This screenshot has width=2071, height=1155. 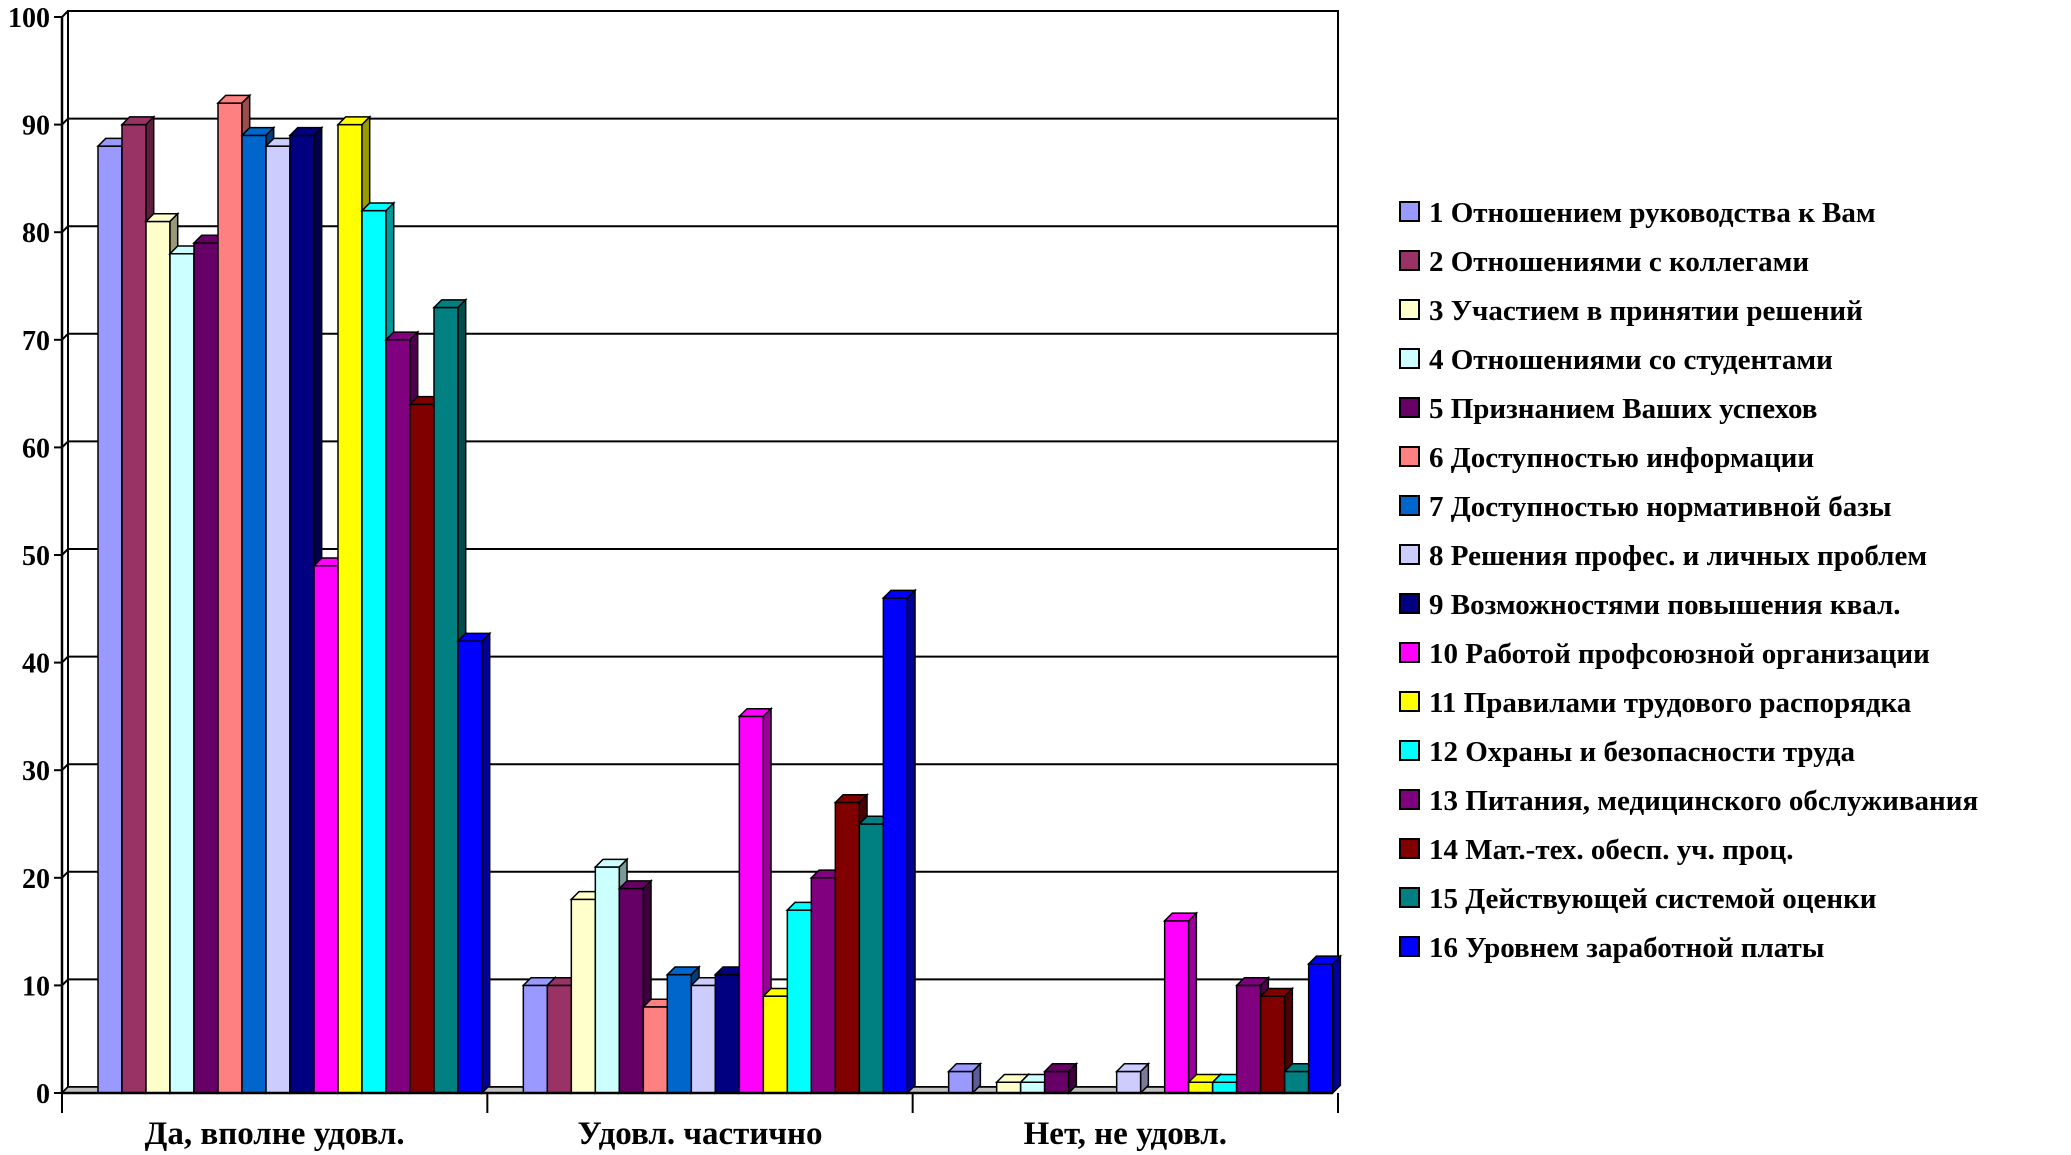 What do you see at coordinates (36, 986) in the screenshot?
I see `y-tick-label: 10` at bounding box center [36, 986].